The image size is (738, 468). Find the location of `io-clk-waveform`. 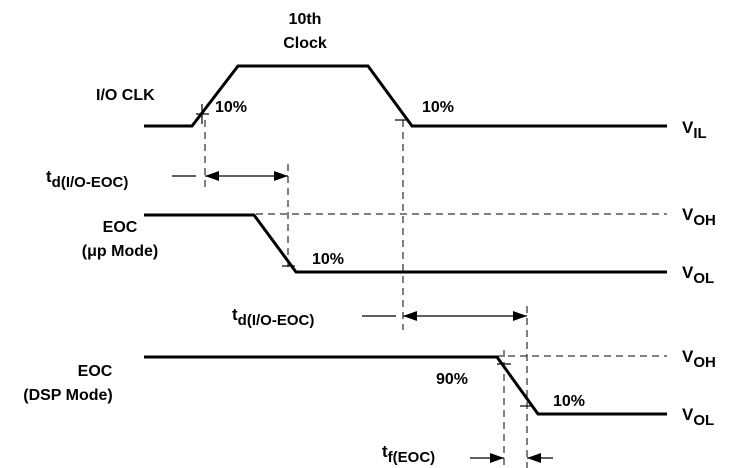

io-clk-waveform is located at coordinates (405, 96).